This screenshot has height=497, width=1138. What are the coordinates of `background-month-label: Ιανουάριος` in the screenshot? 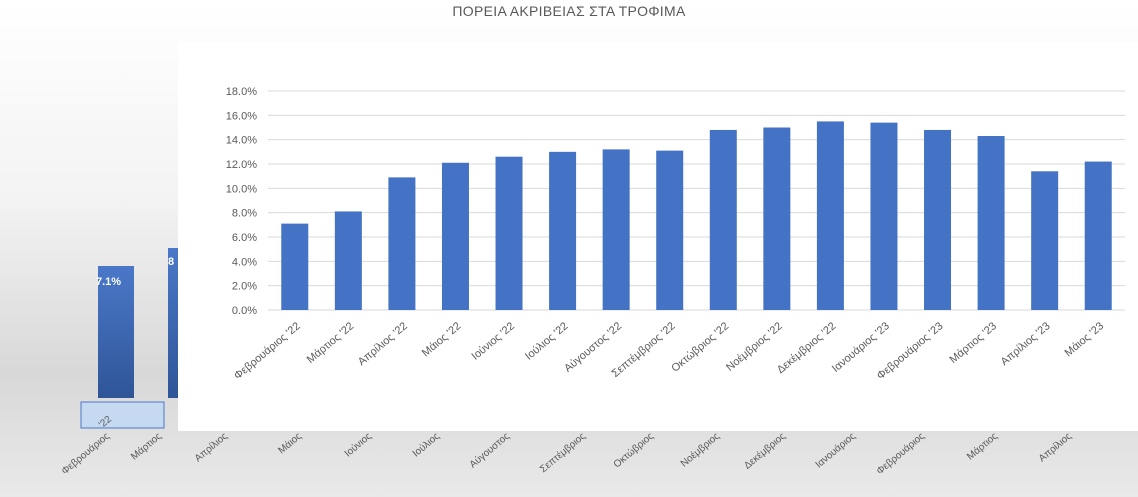 It's located at (835, 450).